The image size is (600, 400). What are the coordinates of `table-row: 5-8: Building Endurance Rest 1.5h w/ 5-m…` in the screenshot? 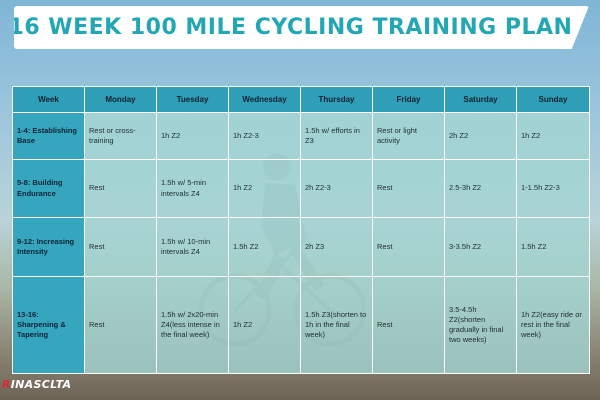 It's located at (301, 188).